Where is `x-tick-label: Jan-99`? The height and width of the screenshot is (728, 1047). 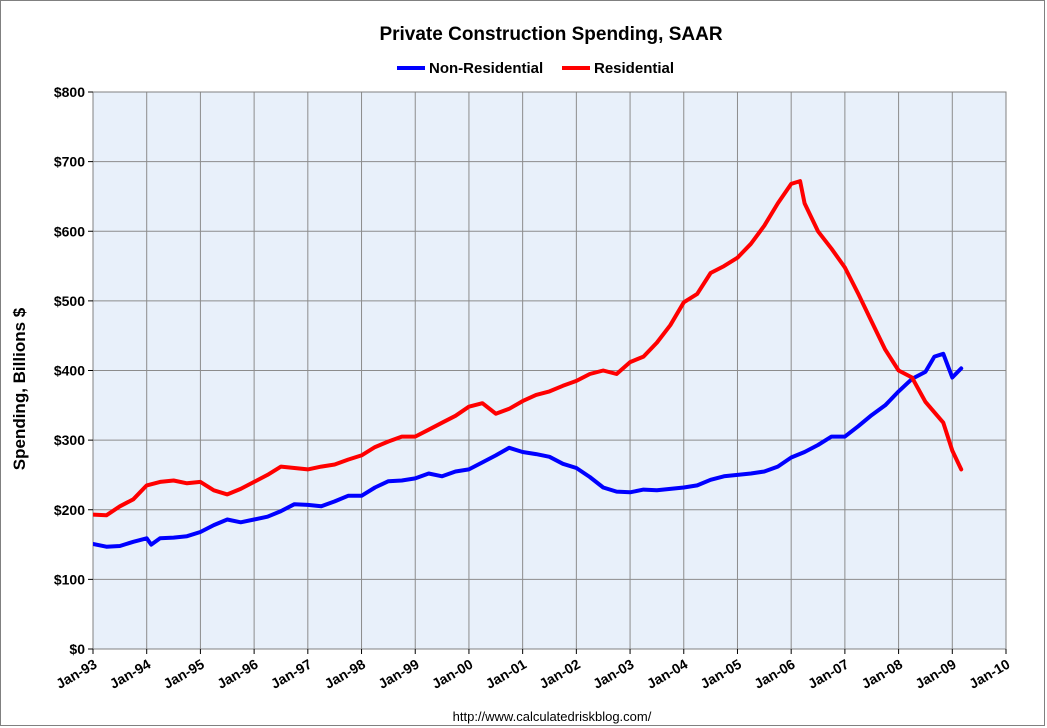
x-tick-label: Jan-99 is located at coordinates (398, 674).